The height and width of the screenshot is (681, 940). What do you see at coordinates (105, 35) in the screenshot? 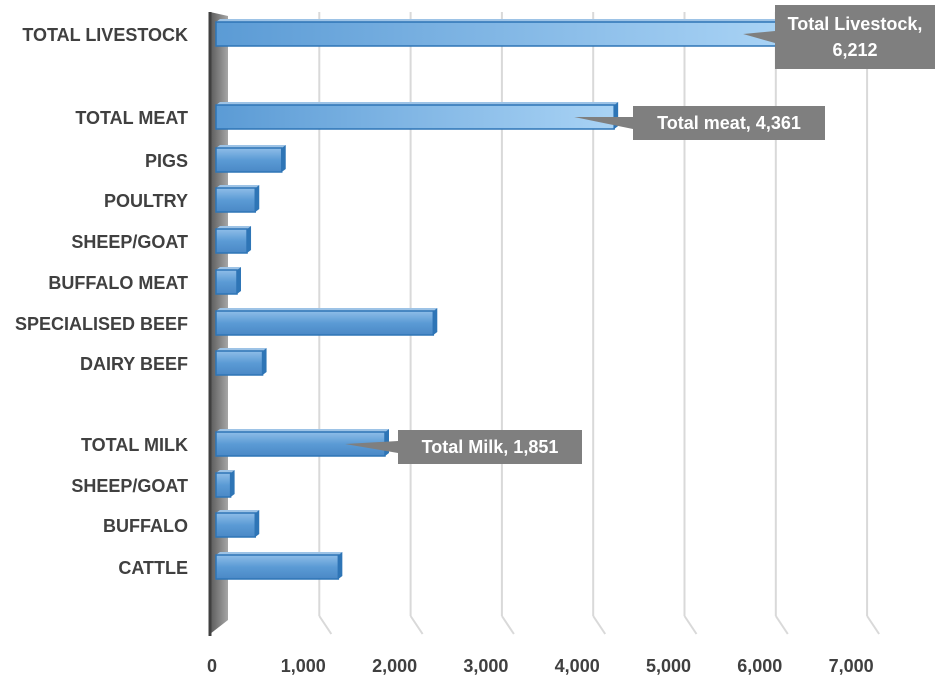
I see `category-label: TOTAL LIVESTOCK` at bounding box center [105, 35].